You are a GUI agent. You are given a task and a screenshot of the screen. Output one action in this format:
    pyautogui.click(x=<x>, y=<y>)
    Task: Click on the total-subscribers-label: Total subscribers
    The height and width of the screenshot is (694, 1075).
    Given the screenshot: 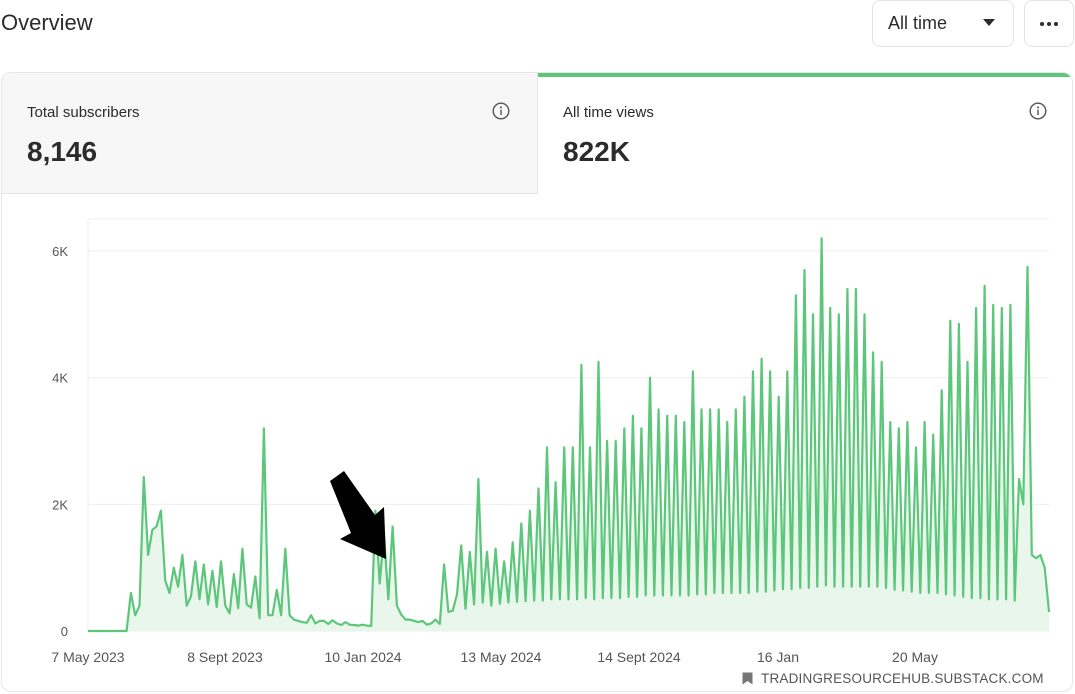 What is the action you would take?
    pyautogui.click(x=83, y=112)
    